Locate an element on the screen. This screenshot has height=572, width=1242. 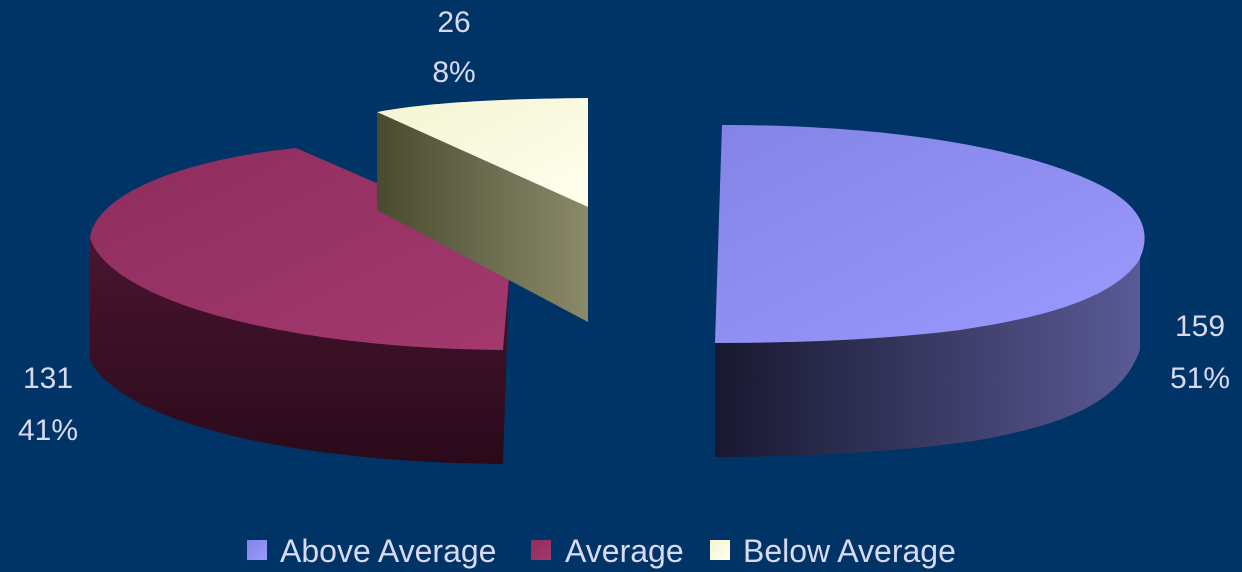
legend-item-below-average: Below Average is located at coordinates (833, 551).